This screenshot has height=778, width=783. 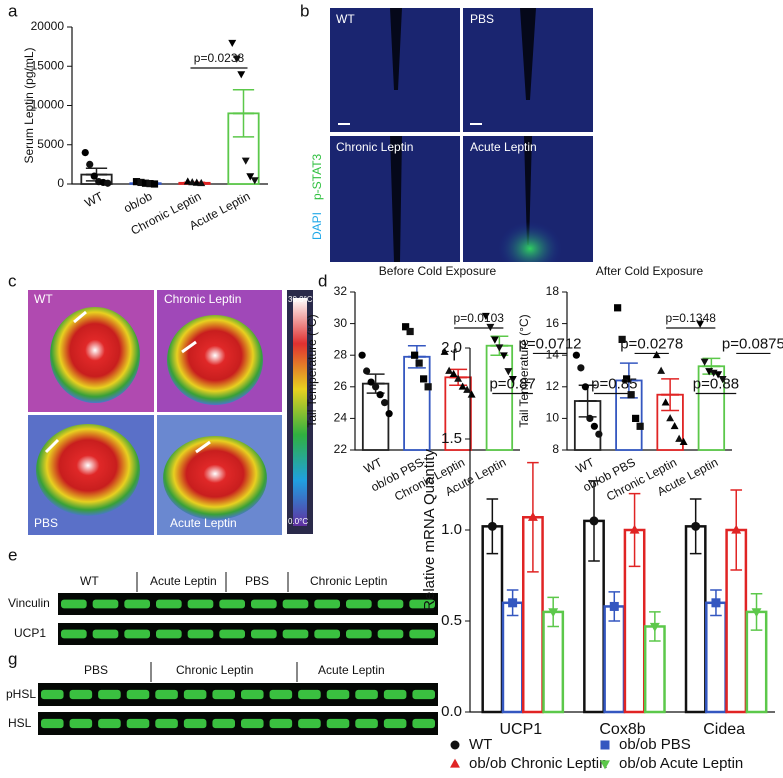 What do you see at coordinates (30, 633) in the screenshot?
I see `row-label: UCP1` at bounding box center [30, 633].